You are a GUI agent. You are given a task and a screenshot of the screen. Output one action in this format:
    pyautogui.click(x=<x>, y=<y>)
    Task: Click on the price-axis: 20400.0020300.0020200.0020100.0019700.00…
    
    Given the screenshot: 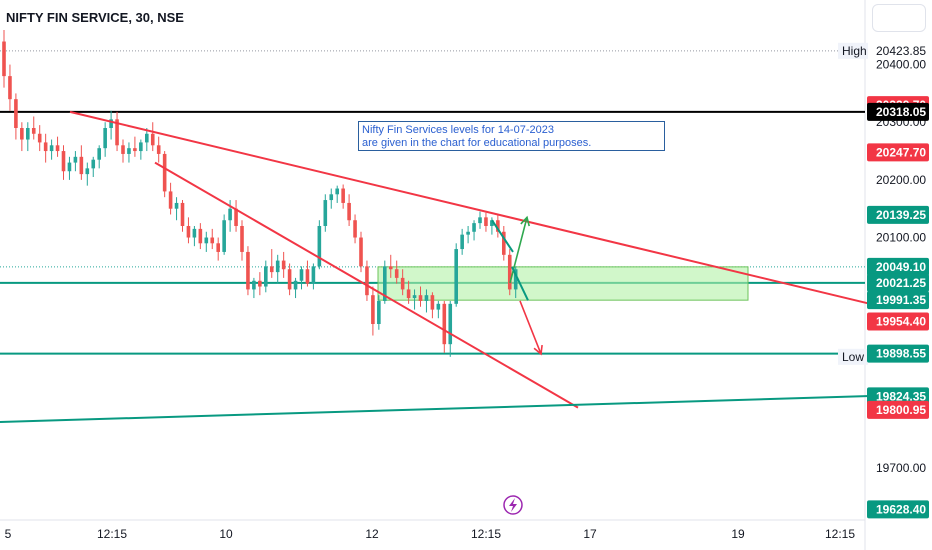 What is the action you would take?
    pyautogui.click(x=883, y=280)
    